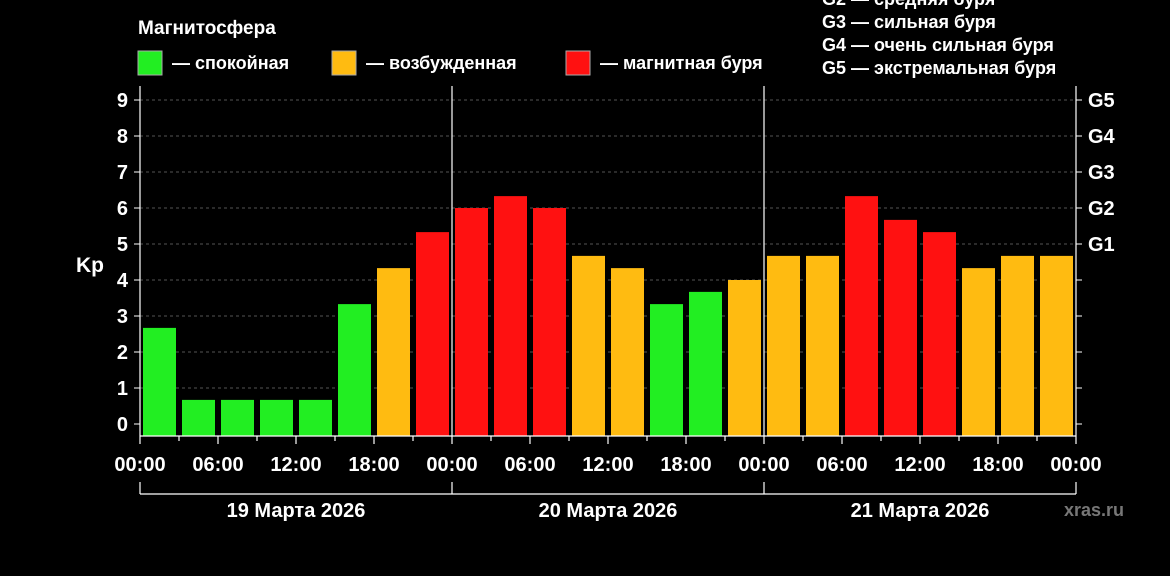  Describe the element at coordinates (938, 45) in the screenshot. I see `storm-scale-g4: G4 — очень сильная буря` at that location.